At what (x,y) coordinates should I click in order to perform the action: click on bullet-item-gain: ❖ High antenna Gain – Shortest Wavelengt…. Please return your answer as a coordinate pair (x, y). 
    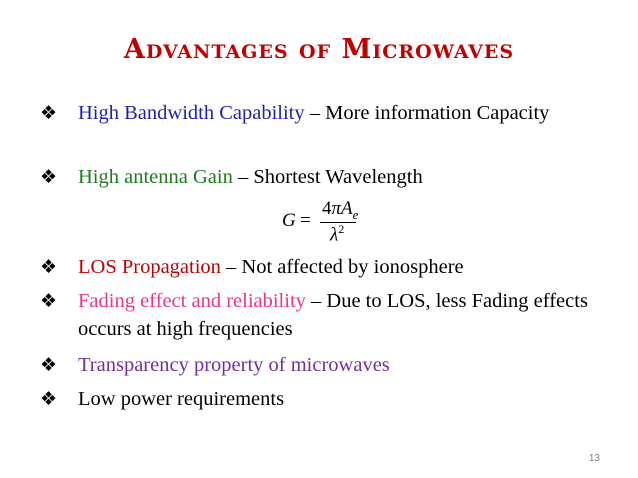
    Looking at the image, I should click on (330, 177).